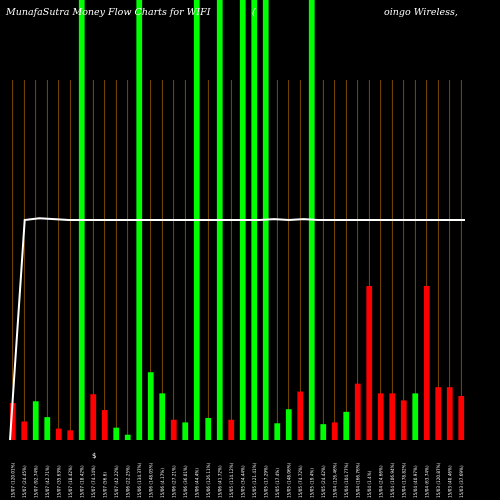  Describe the element at coordinates (93, 481) in the screenshot. I see `x-tick-label-7: 15/07 (74.14%)` at that location.